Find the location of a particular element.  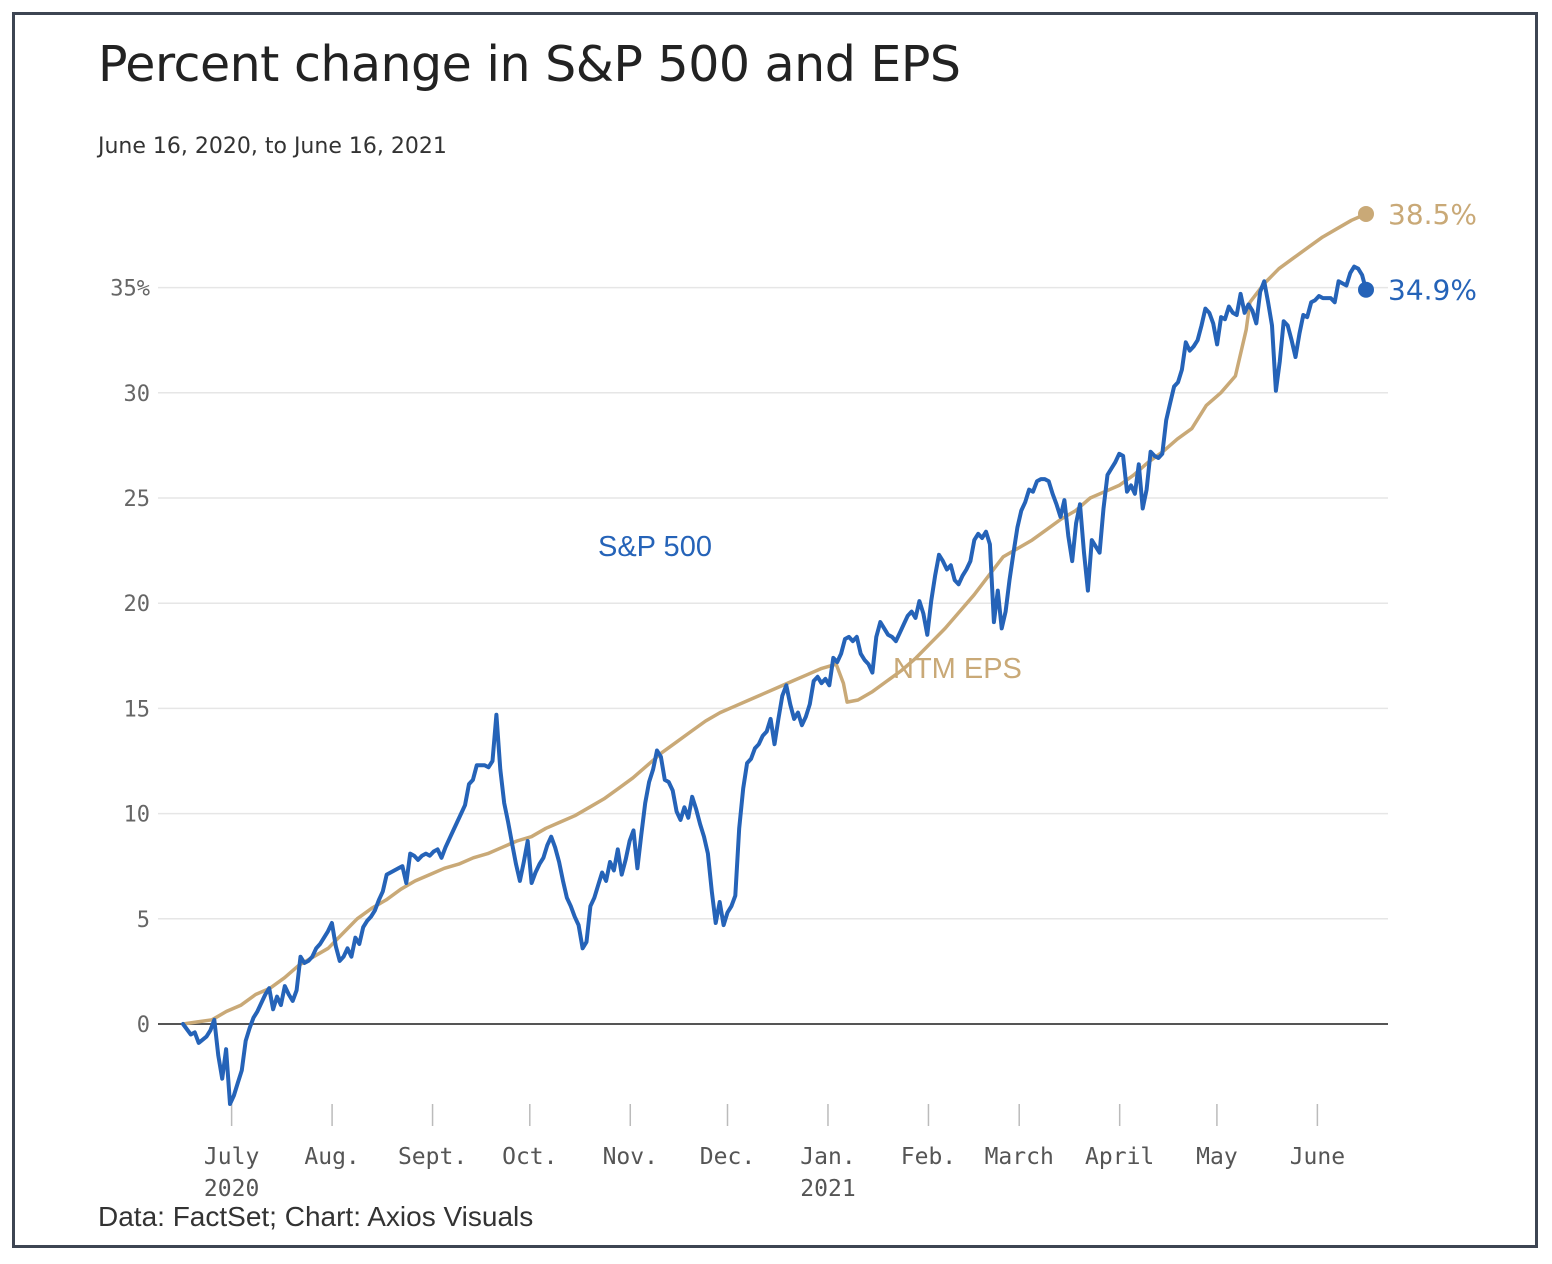

eps-end-point is located at coordinates (1366, 213).